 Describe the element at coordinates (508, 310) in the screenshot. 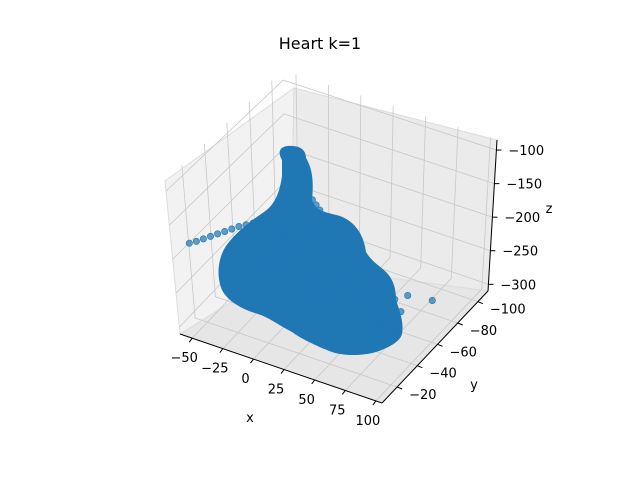

I see `y-tick-label: −100` at that location.